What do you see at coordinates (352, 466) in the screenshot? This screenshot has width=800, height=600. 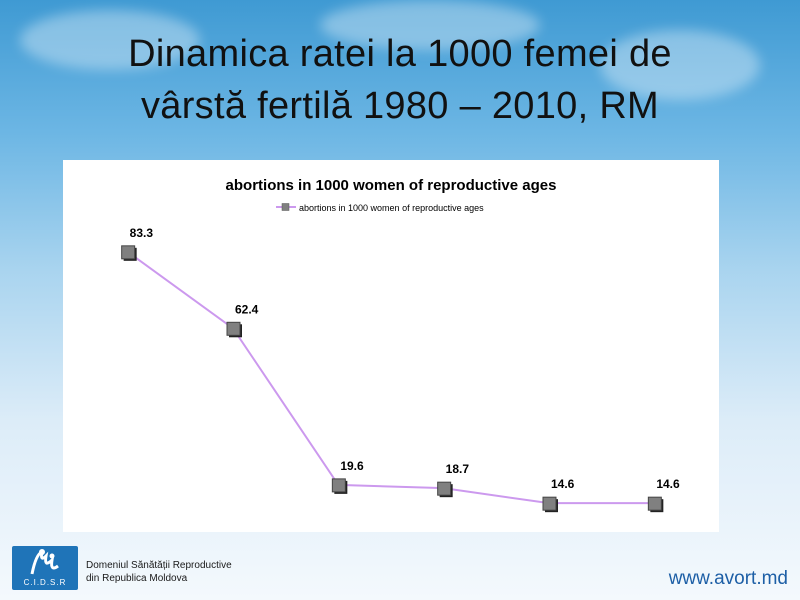 I see `data-label: 19.6` at bounding box center [352, 466].